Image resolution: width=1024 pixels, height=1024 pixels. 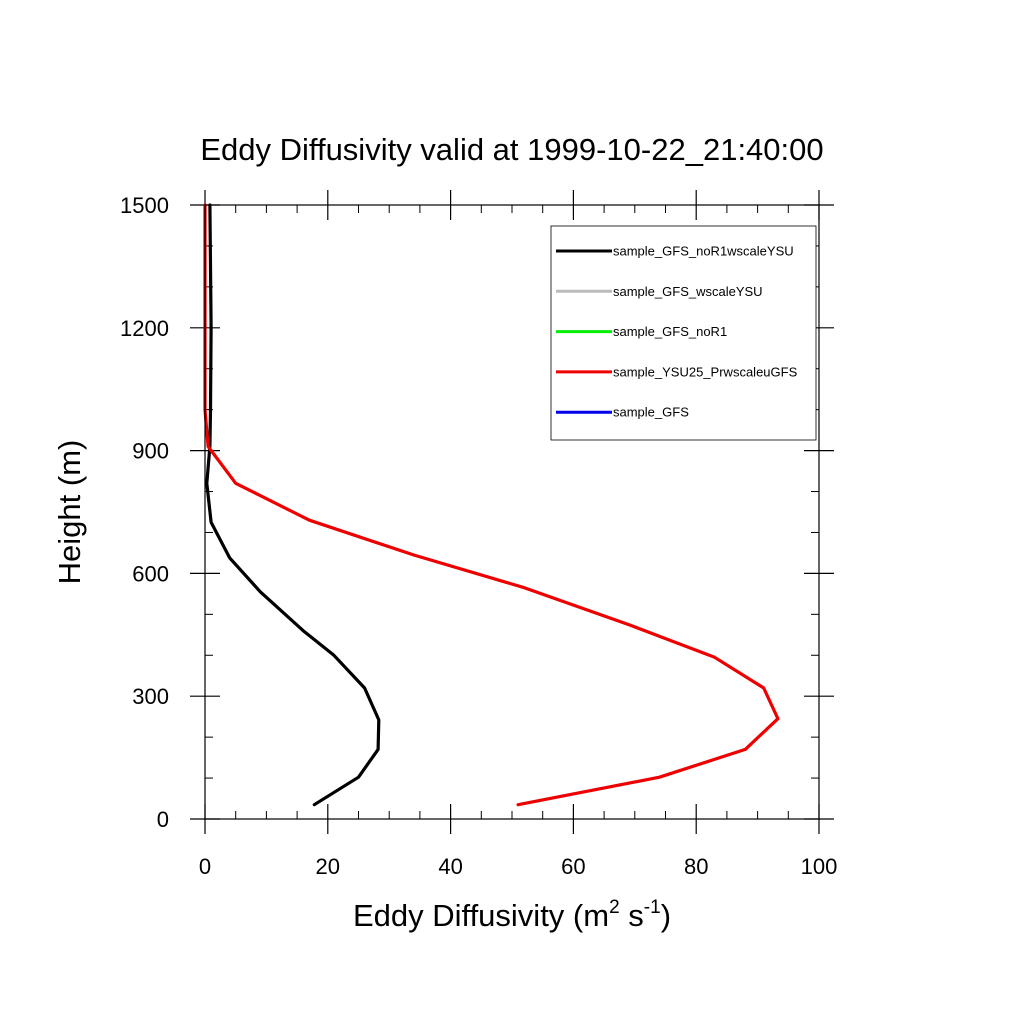 What do you see at coordinates (670, 331) in the screenshot?
I see `legend-label: sample_GFS_noR1` at bounding box center [670, 331].